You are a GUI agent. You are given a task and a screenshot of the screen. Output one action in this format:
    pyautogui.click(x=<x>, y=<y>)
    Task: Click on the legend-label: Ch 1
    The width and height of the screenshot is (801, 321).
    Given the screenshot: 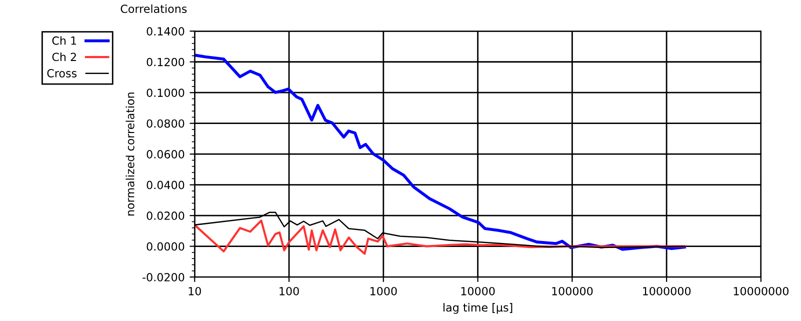 What is the action you would take?
    pyautogui.click(x=64, y=40)
    